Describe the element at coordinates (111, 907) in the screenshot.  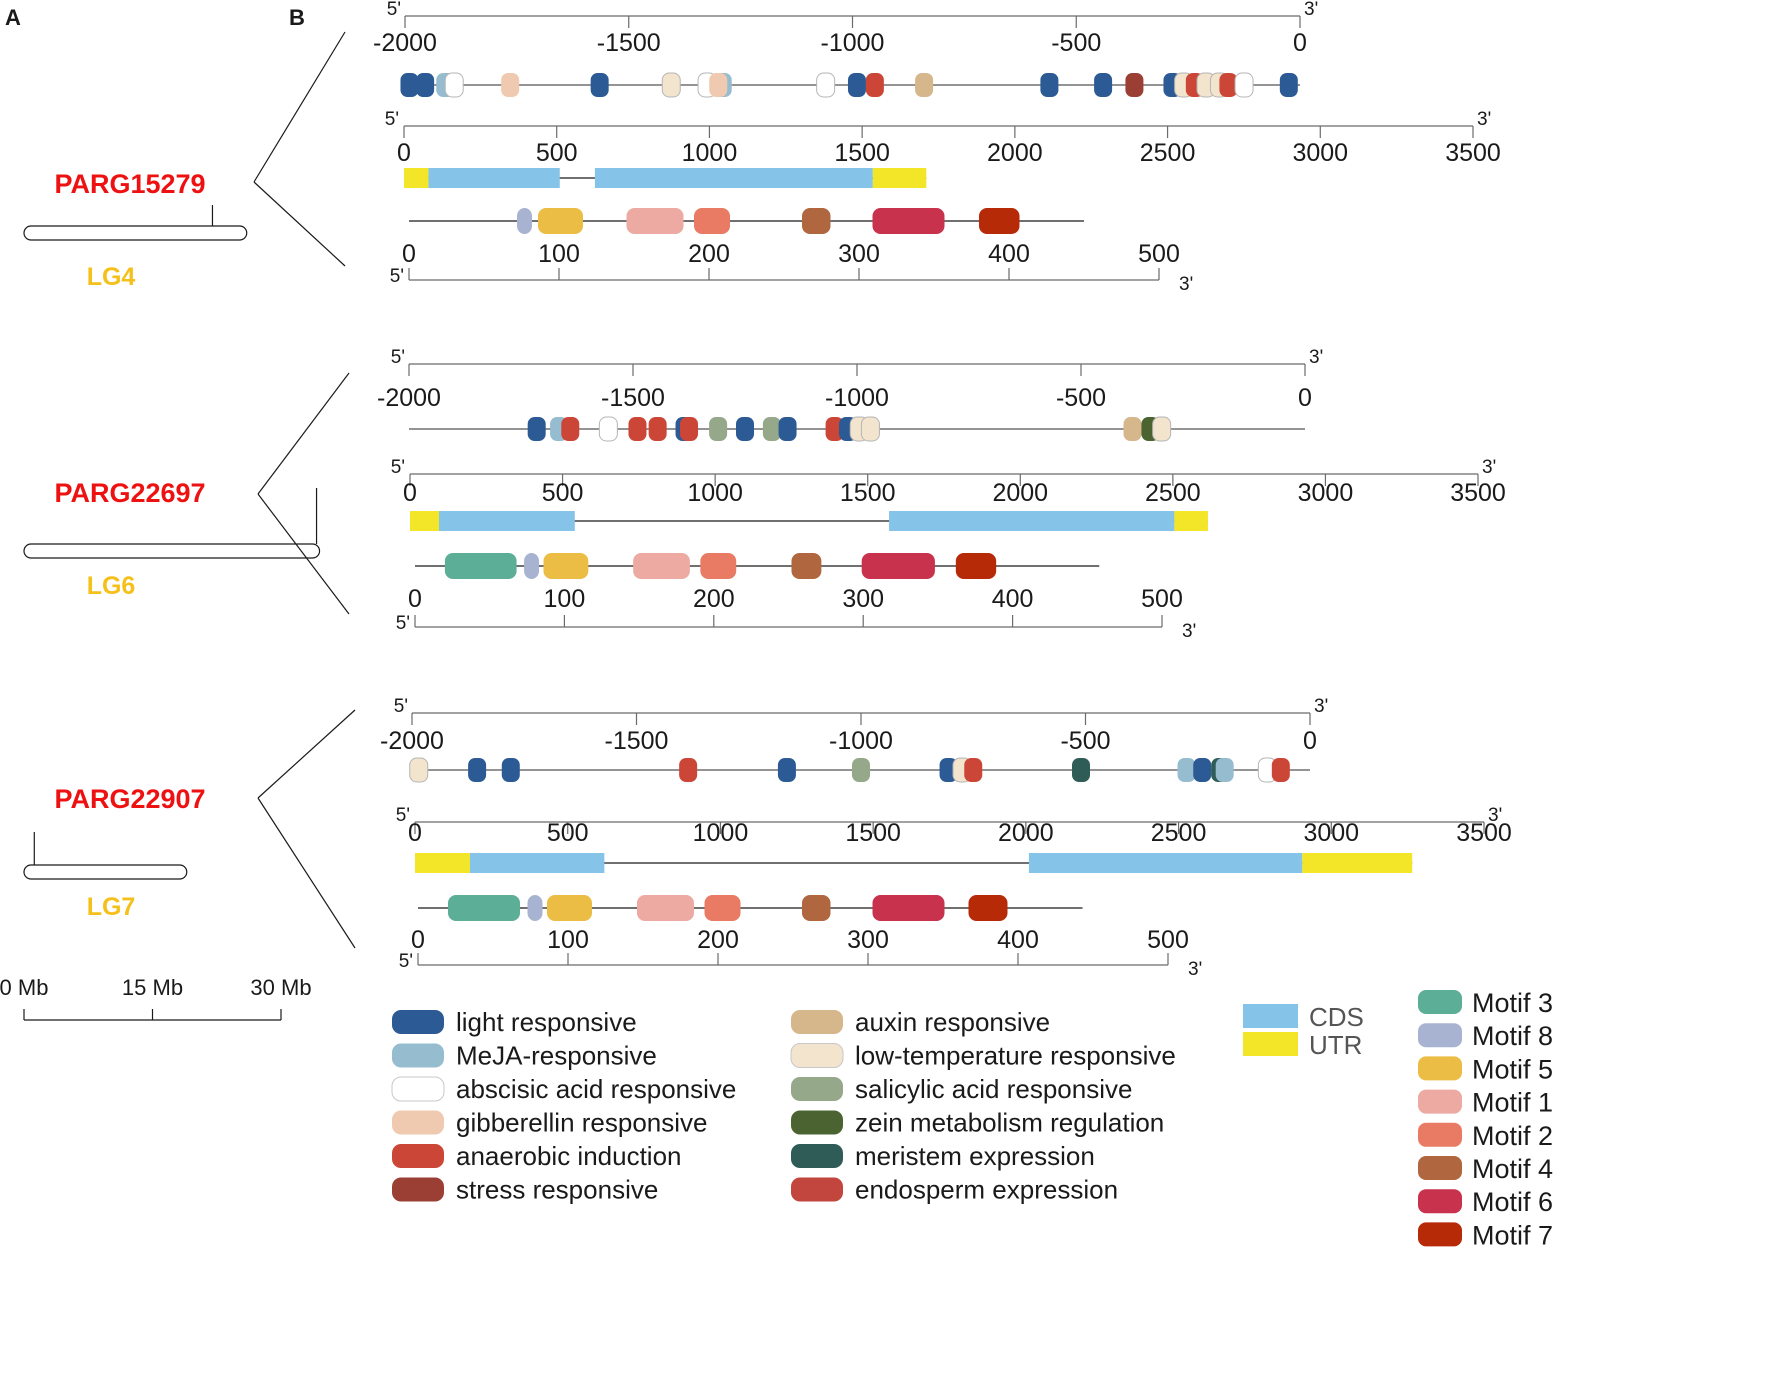
I see `linkage-group-label: LG7` at that location.